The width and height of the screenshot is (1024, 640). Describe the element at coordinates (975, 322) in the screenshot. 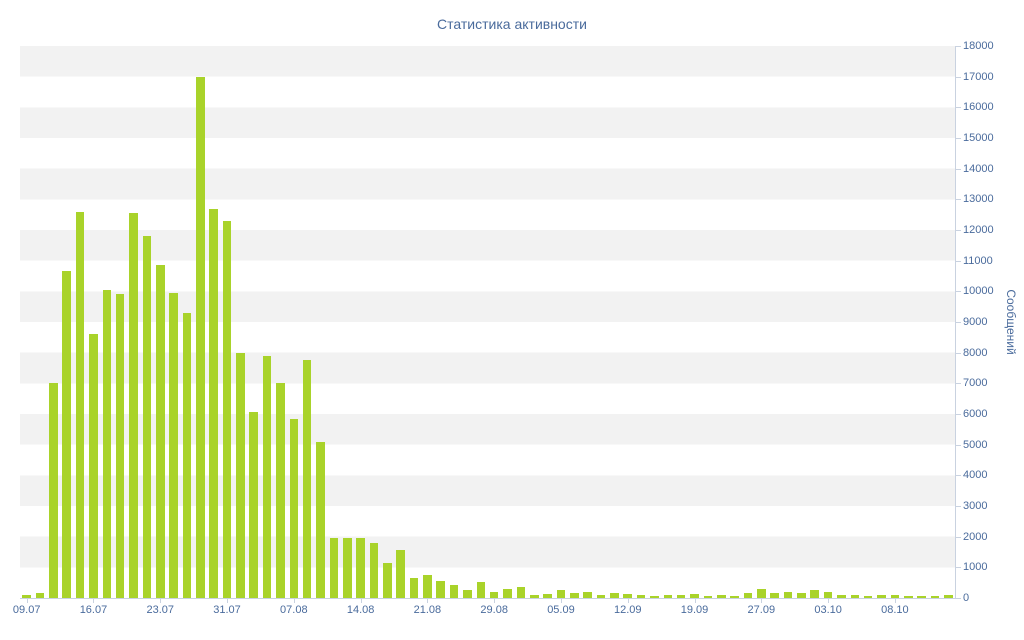

I see `y-axis-tick-label: 9000` at that location.